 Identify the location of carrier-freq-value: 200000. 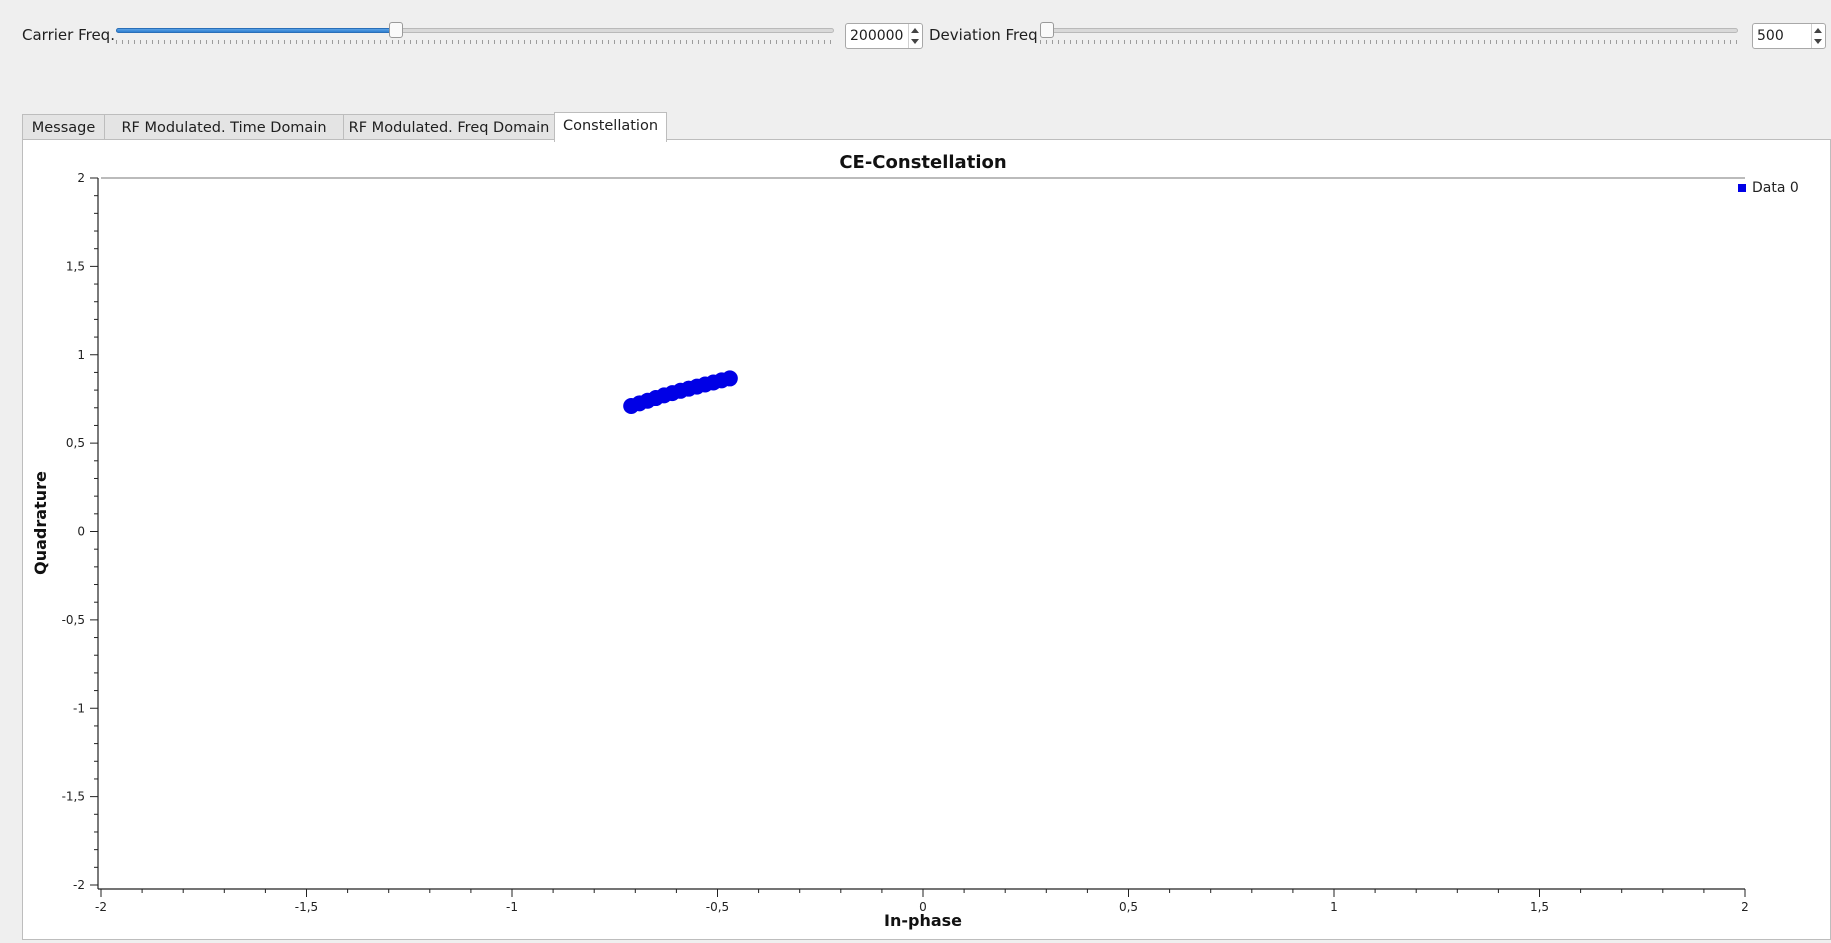
(877, 36).